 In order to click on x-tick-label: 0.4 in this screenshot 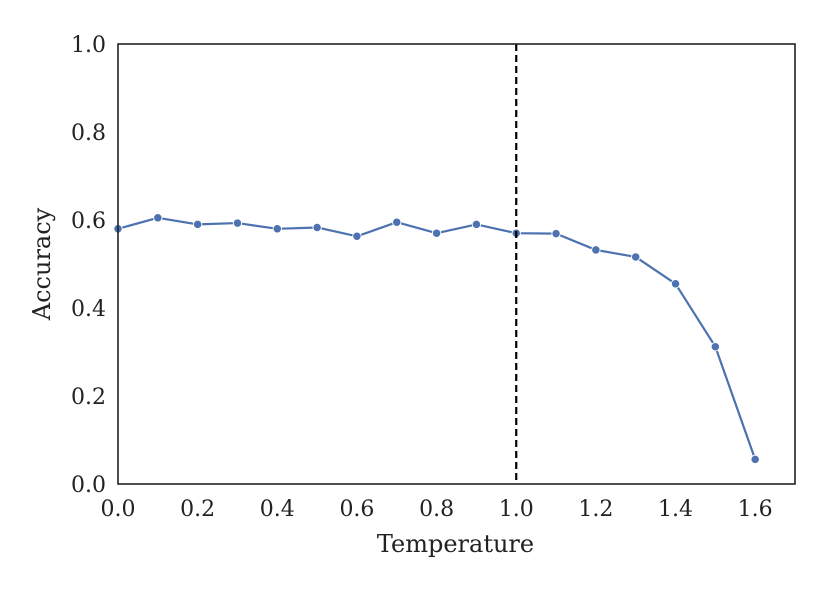, I will do `click(277, 509)`.